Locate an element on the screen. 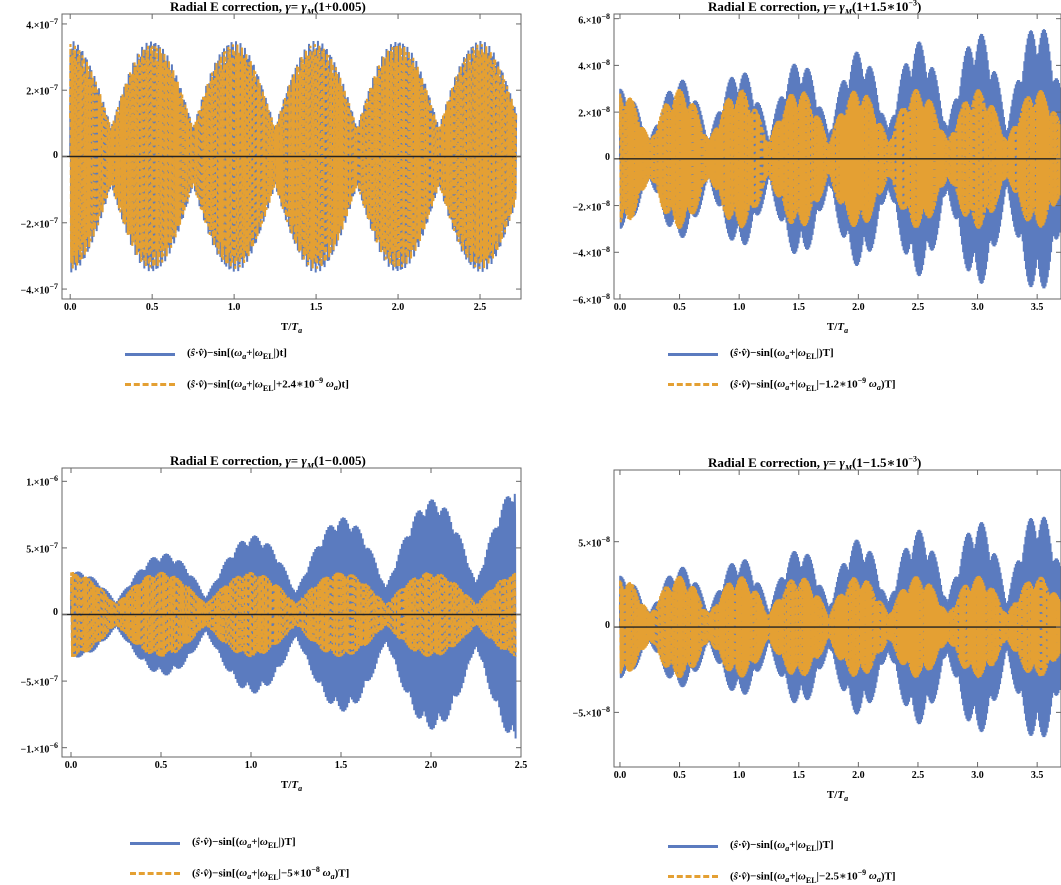  legend-entry-solid: (ŝ·v̂)−sin[(ωa+|ωEL|)t] is located at coordinates (206, 354).